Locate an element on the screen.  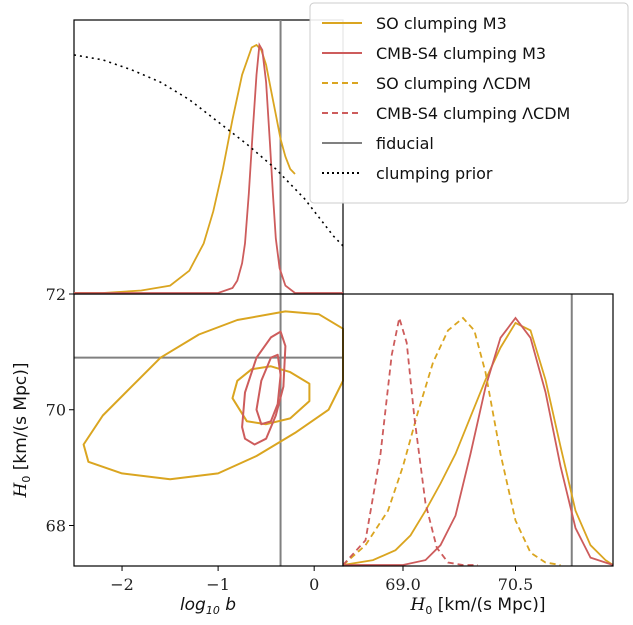
bottom-left-ytick-label: 70 is located at coordinates (56, 410).